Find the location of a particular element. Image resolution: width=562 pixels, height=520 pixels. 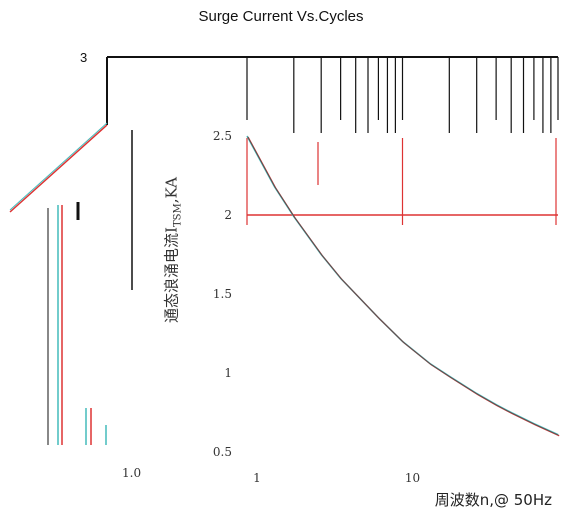

y-axis-label-unit: ,KA is located at coordinates (171, 190).